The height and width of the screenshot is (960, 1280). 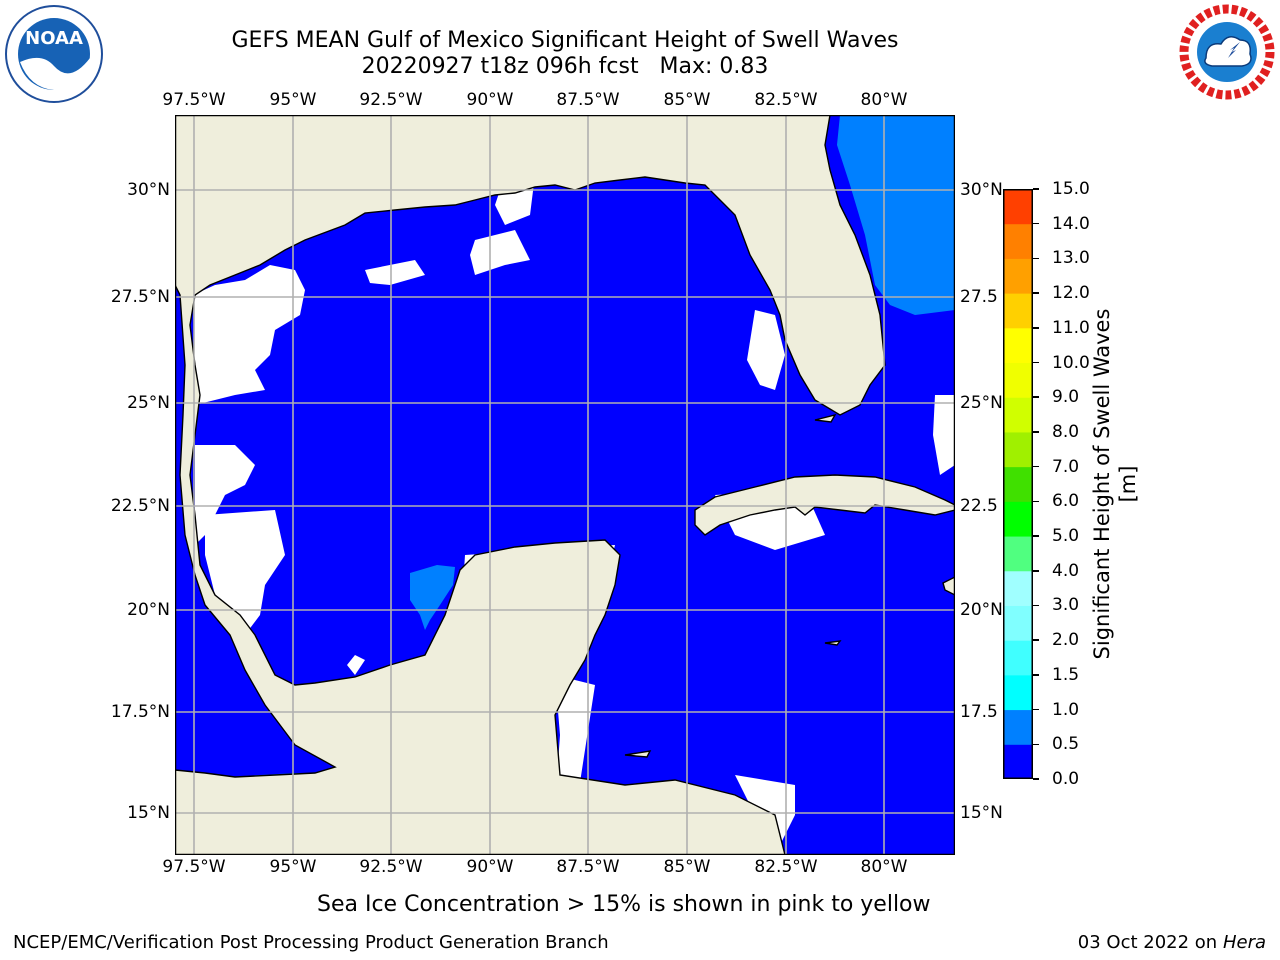 What do you see at coordinates (786, 867) in the screenshot?
I see `lon-tick-bottom: 82.5°W` at bounding box center [786, 867].